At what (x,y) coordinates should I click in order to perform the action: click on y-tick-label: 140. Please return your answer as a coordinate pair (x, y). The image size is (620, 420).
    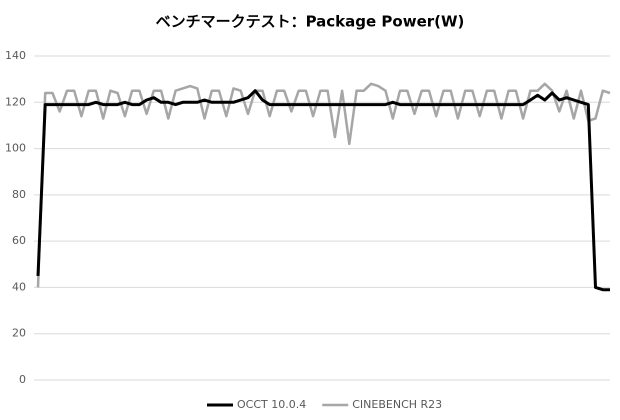
    Looking at the image, I should click on (15, 55).